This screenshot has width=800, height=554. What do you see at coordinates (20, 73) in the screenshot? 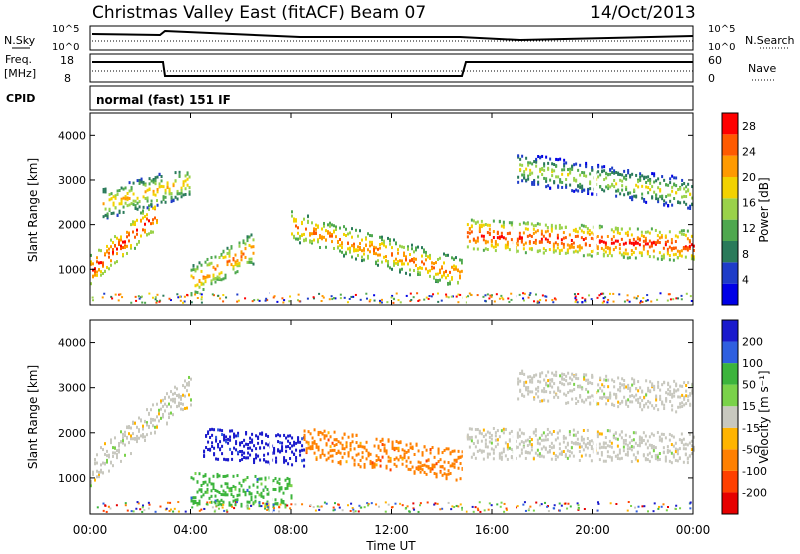
I see `freq-unit: [MHz]` at bounding box center [20, 73].